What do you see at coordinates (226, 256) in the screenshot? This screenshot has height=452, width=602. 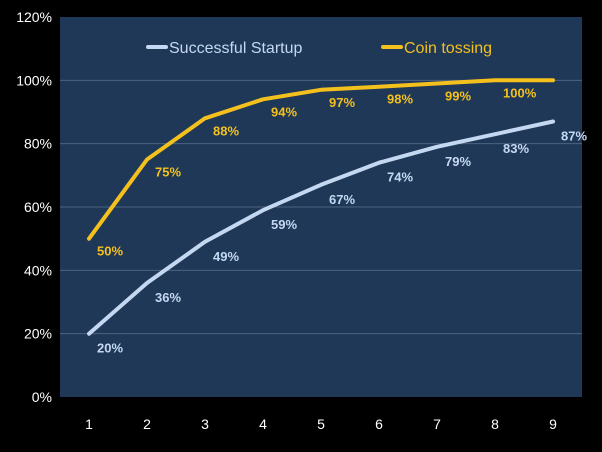 I see `data-label: 49%` at bounding box center [226, 256].